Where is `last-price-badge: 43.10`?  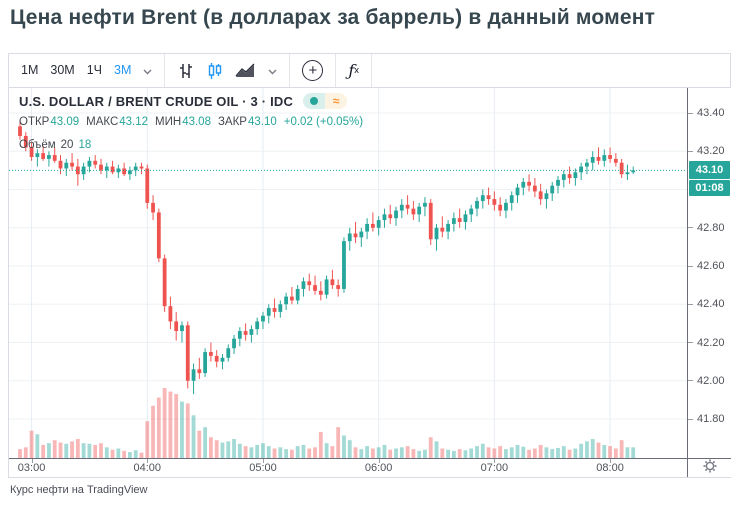 last-price-badge: 43.10 is located at coordinates (709, 170).